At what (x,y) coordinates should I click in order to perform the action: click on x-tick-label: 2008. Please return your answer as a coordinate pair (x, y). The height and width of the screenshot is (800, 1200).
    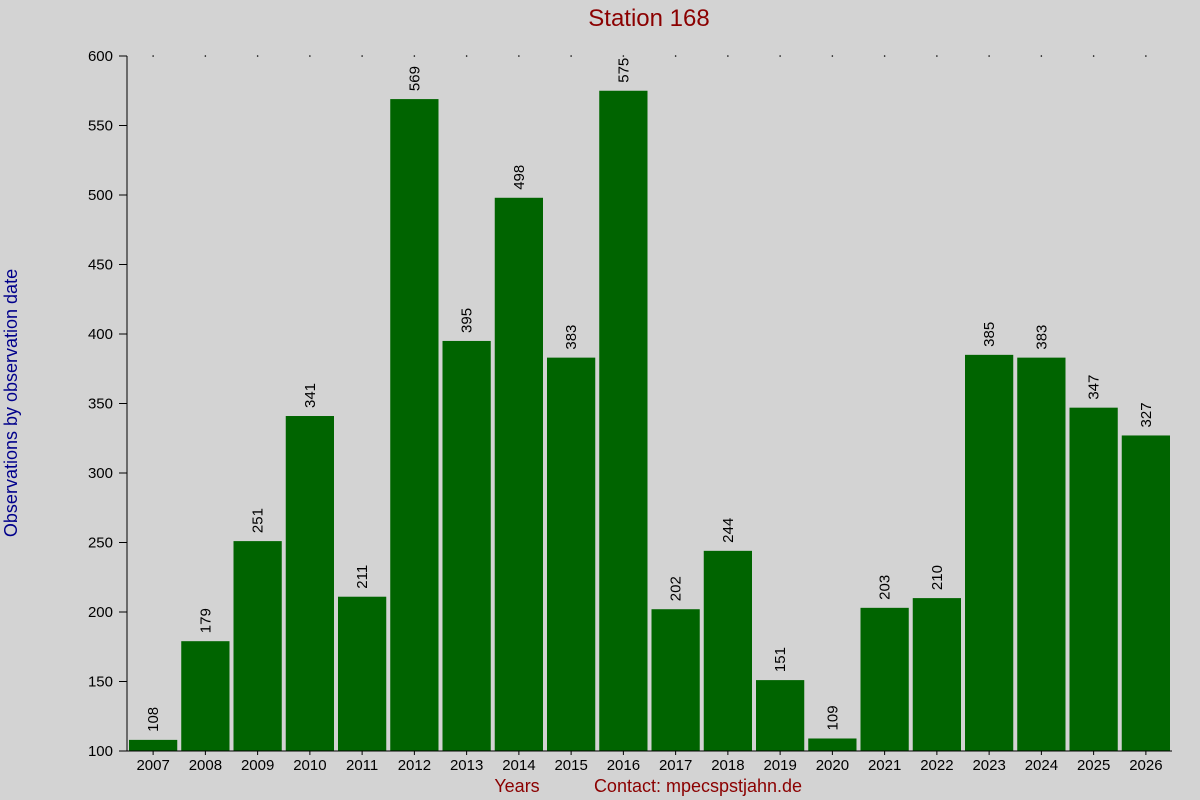
    Looking at the image, I should click on (205, 765).